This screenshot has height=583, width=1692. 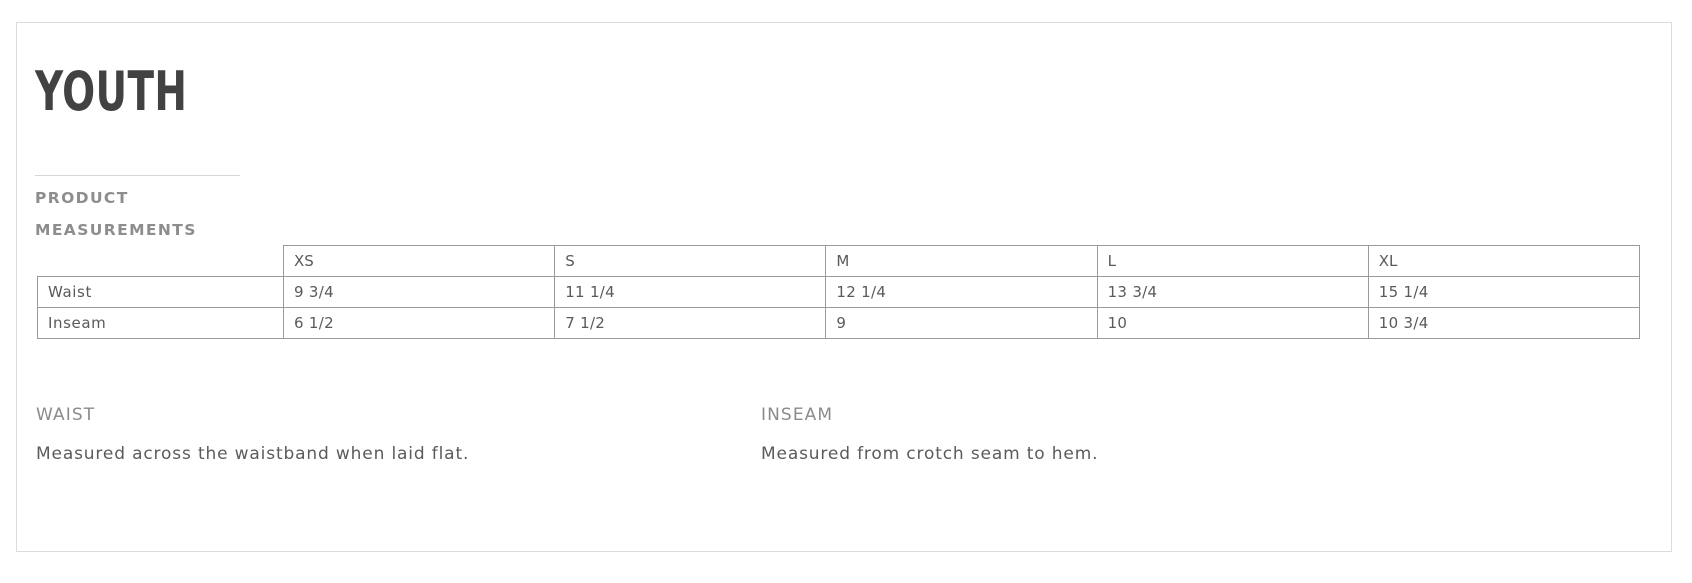 I want to click on column-header-l: L, so click(x=1232, y=261).